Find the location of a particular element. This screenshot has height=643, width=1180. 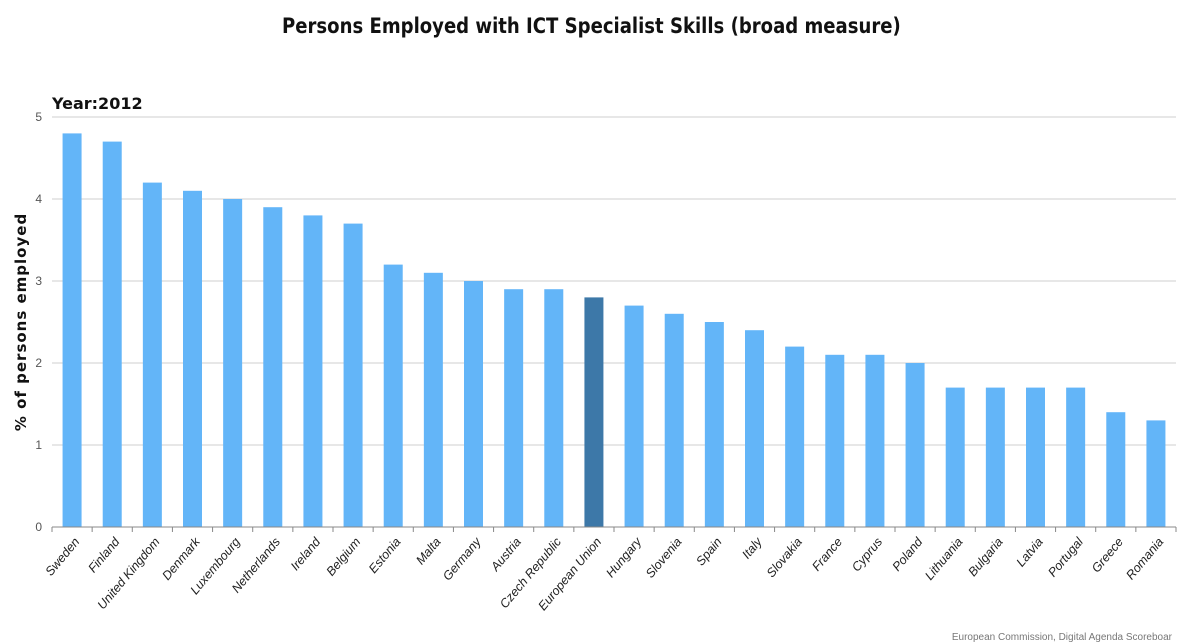

y-tick-label-2: 2 is located at coordinates (38, 363).